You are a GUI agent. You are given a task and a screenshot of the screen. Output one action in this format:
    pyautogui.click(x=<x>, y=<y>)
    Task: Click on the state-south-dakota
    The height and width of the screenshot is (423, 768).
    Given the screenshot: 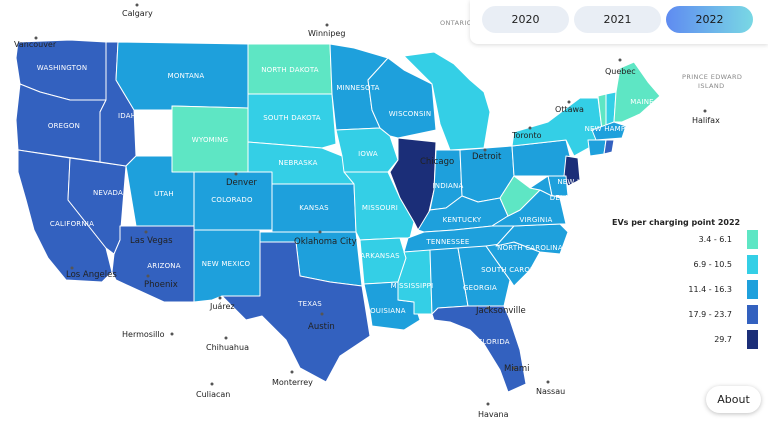 What is the action you would take?
    pyautogui.click(x=292, y=121)
    